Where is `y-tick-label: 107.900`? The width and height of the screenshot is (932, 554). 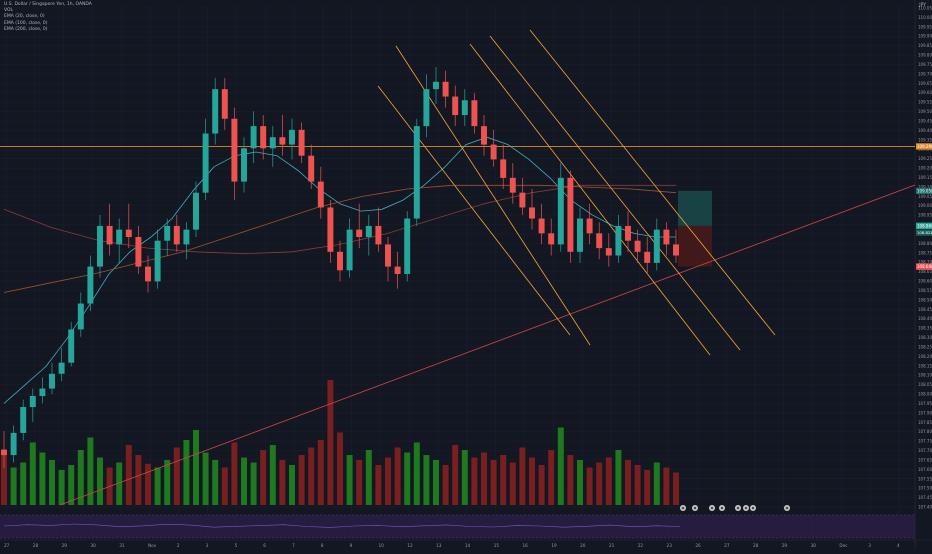 y-tick-label: 107.900 is located at coordinates (925, 412).